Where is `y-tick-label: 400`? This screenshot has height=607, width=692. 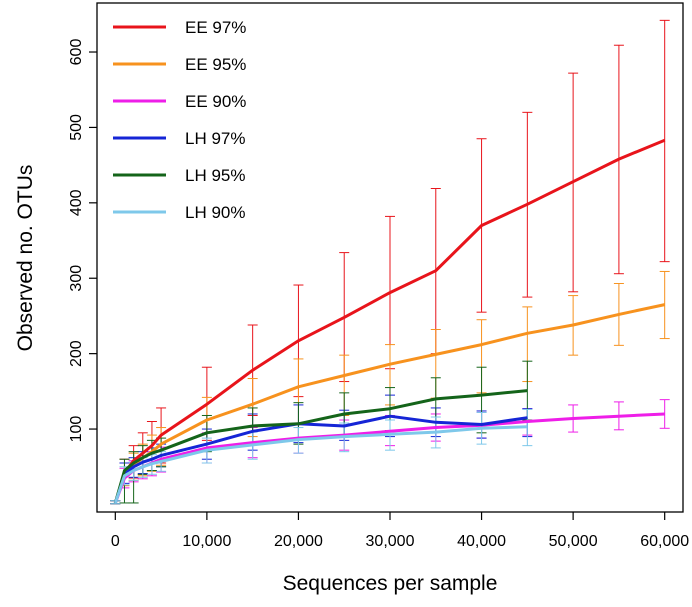 y-tick-label: 400 is located at coordinates (76, 202).